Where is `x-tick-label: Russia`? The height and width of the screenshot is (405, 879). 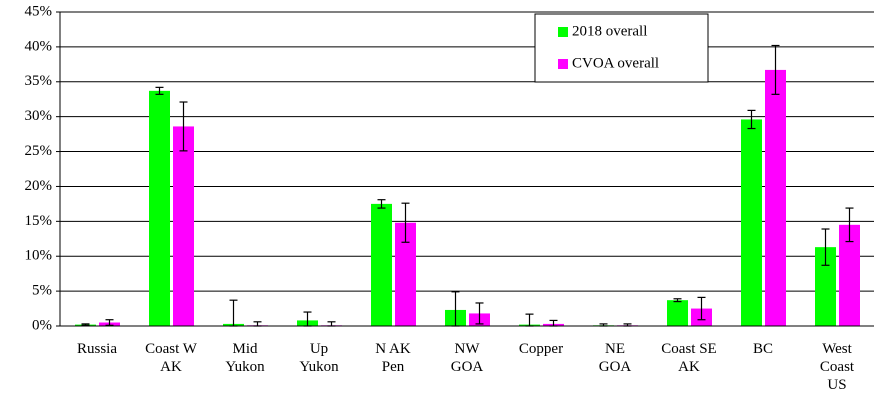 x-tick-label: Russia is located at coordinates (96, 349).